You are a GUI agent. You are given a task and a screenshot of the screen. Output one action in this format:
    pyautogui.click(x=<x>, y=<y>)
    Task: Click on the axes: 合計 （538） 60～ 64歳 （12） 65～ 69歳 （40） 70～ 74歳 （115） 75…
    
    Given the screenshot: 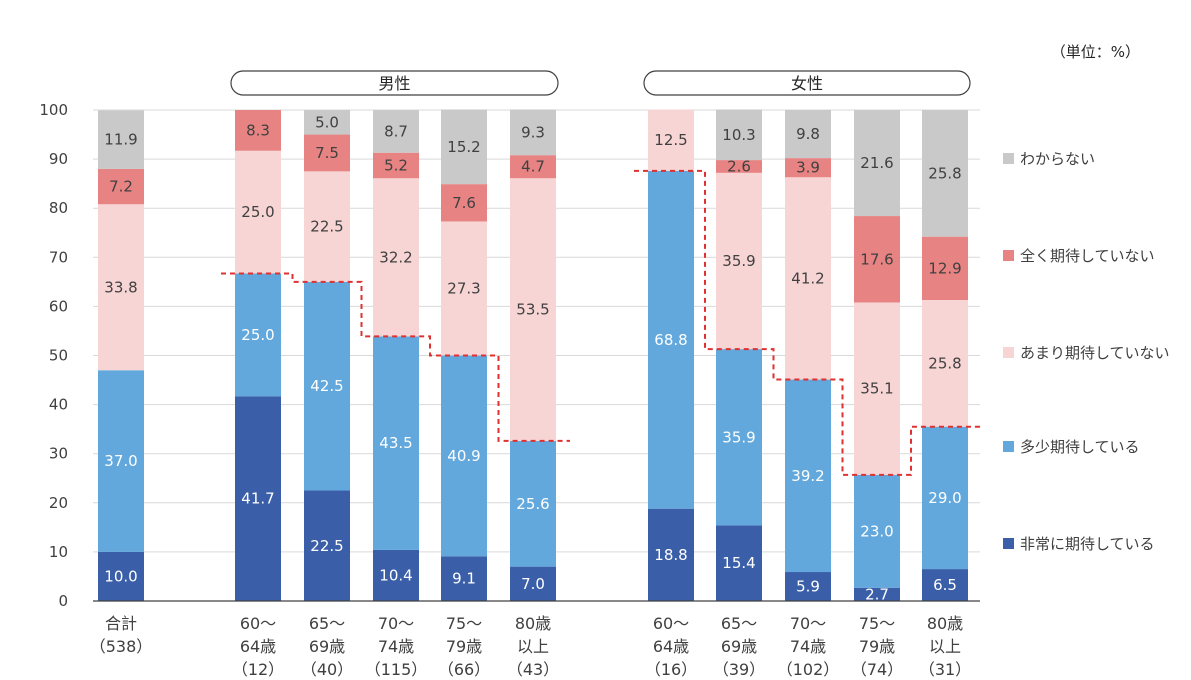 What is the action you would take?
    pyautogui.click(x=535, y=639)
    